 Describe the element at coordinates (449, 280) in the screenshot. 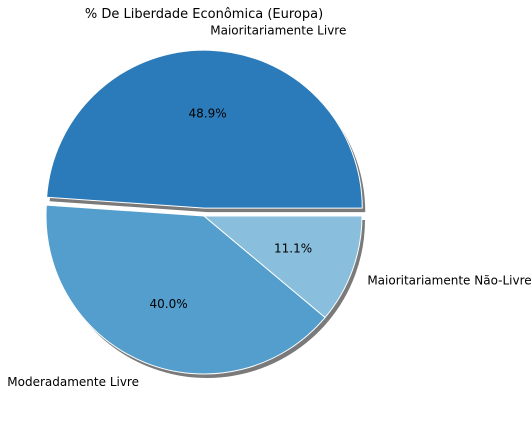

I see `pie-category-label: Maioritariamente Não-Livre` at that location.